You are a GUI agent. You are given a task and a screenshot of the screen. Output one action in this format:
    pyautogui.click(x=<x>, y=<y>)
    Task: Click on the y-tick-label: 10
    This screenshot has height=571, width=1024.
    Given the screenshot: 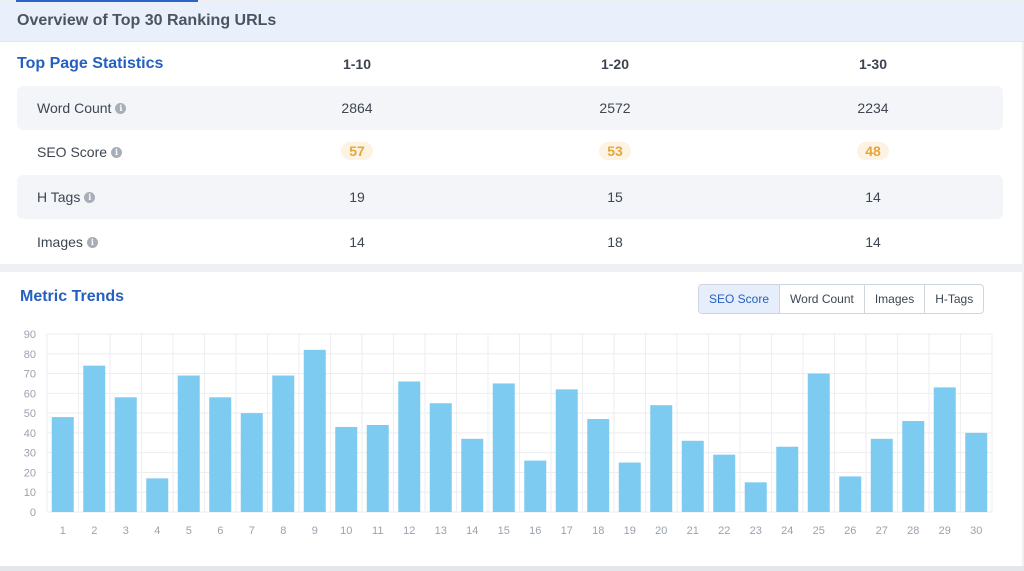 What is the action you would take?
    pyautogui.click(x=30, y=493)
    